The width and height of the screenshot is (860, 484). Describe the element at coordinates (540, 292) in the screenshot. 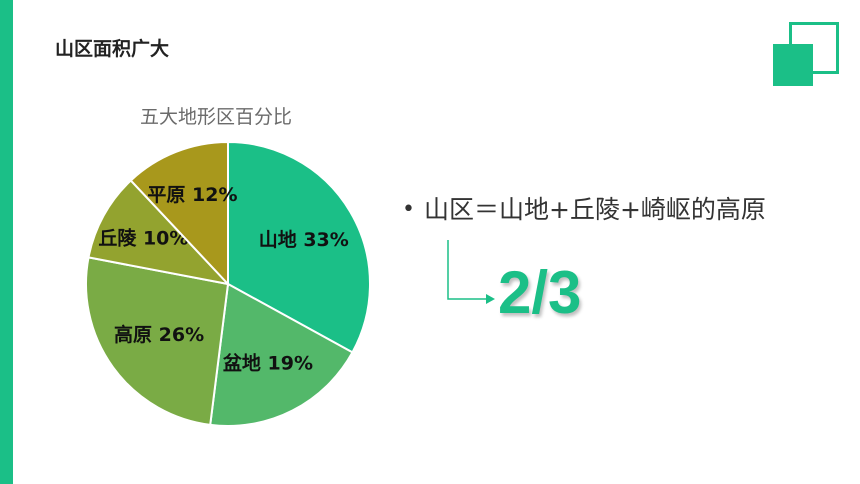

I see `fraction-highlight: 2/3` at that location.